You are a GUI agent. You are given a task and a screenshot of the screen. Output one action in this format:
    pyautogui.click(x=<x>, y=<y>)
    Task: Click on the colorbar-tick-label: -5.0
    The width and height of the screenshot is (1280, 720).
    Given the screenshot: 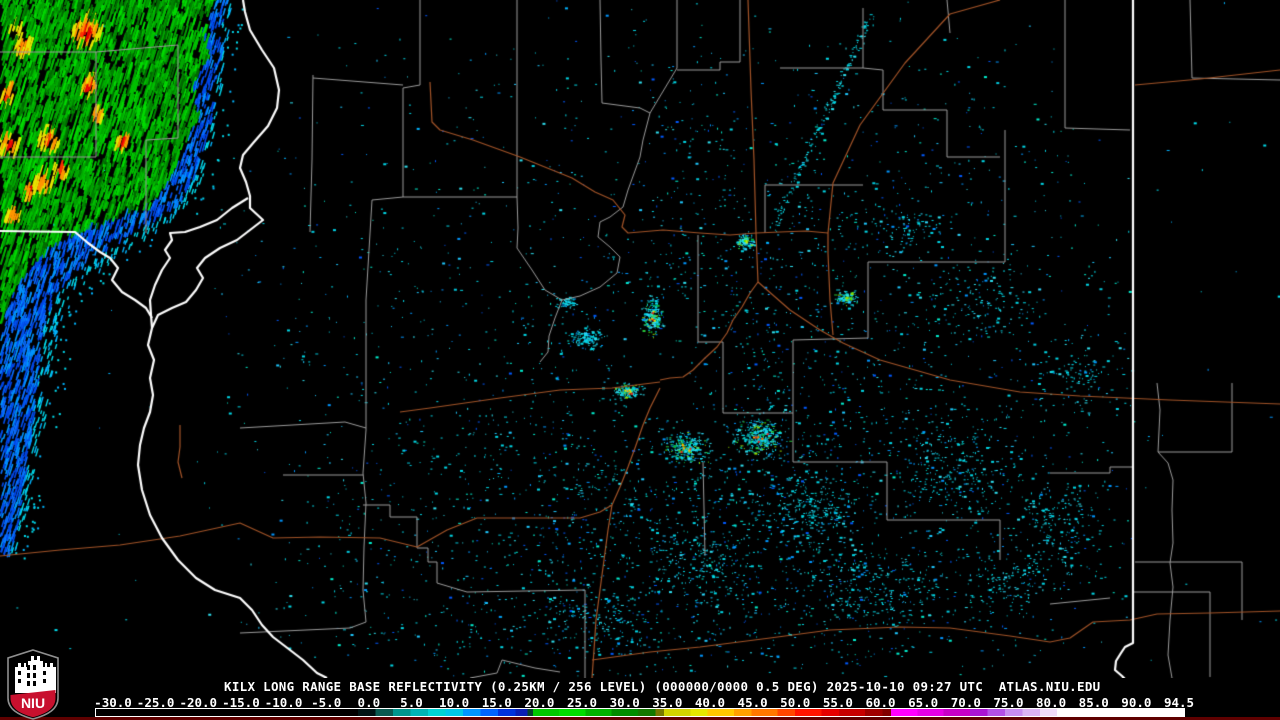 What is the action you would take?
    pyautogui.click(x=326, y=702)
    